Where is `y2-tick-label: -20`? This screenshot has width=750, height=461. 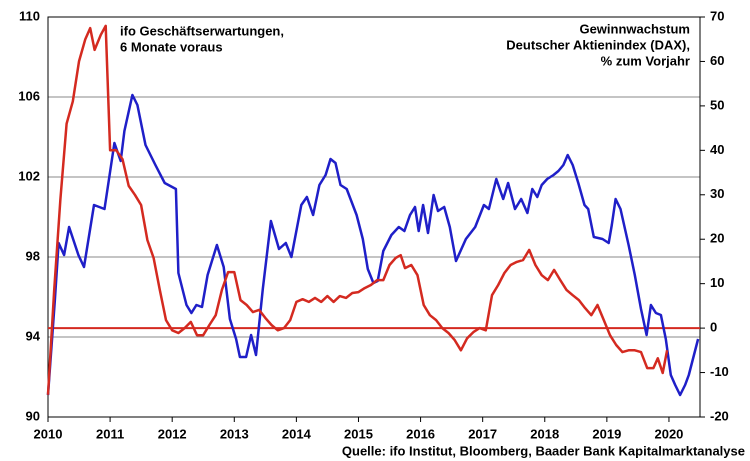 y2-tick-label: -20 is located at coordinates (719, 415).